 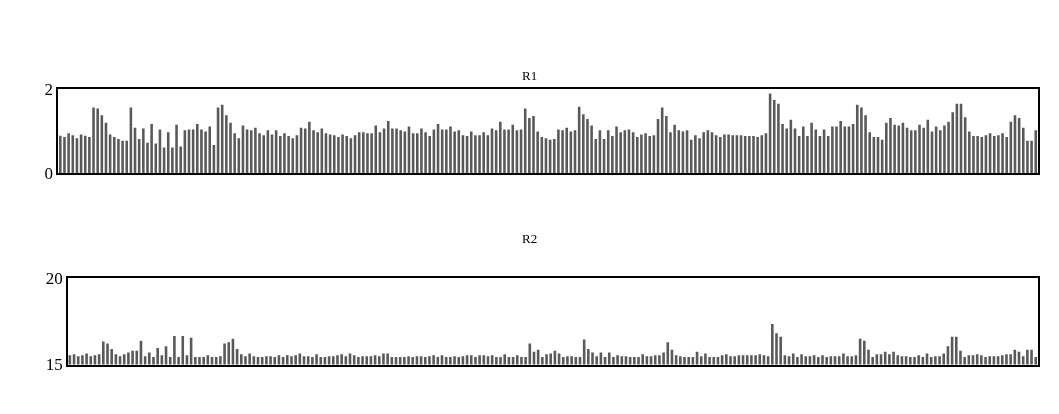 I want to click on y-tick-label: 2, so click(x=49, y=90).